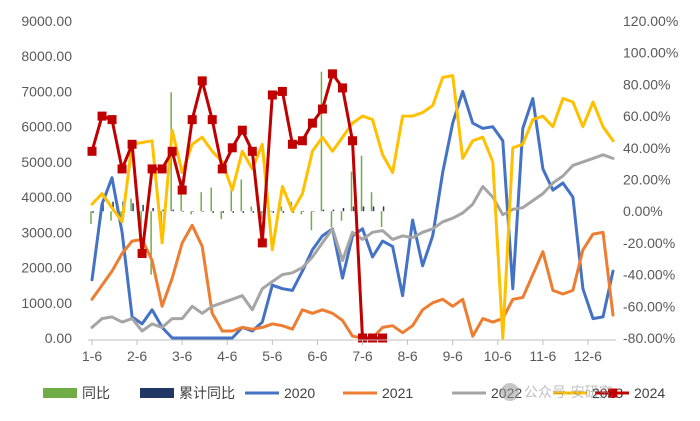 This screenshot has height=421, width=700. I want to click on bar-同比-27, so click(361, 183).